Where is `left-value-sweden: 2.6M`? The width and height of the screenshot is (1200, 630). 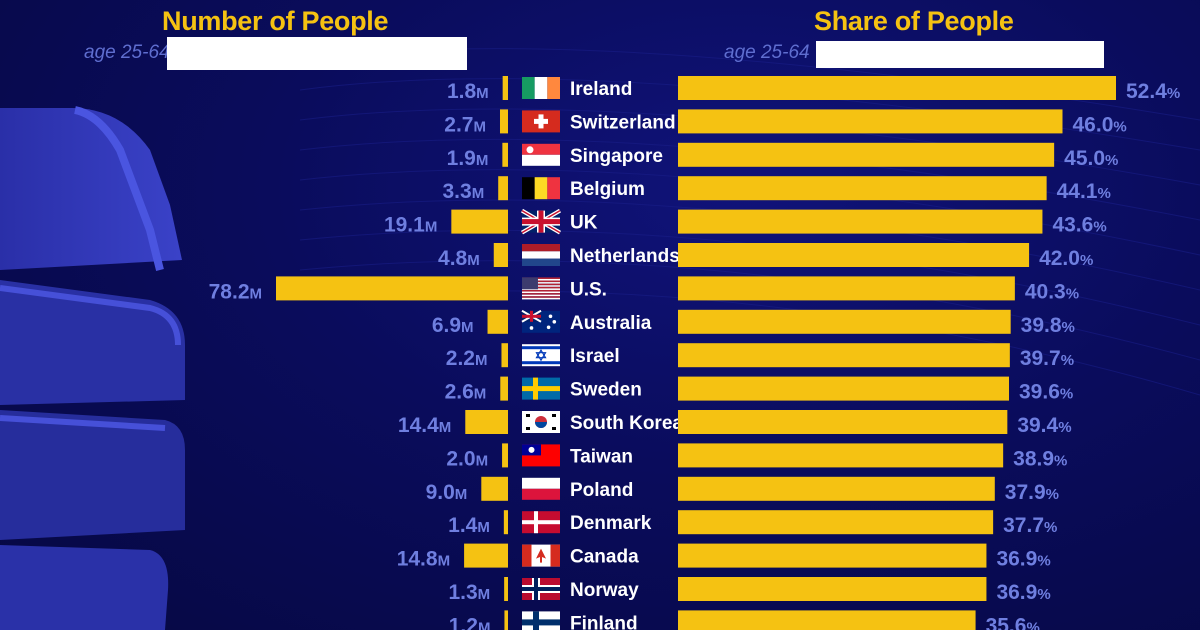
left-value-sweden: 2.6M is located at coordinates (466, 392).